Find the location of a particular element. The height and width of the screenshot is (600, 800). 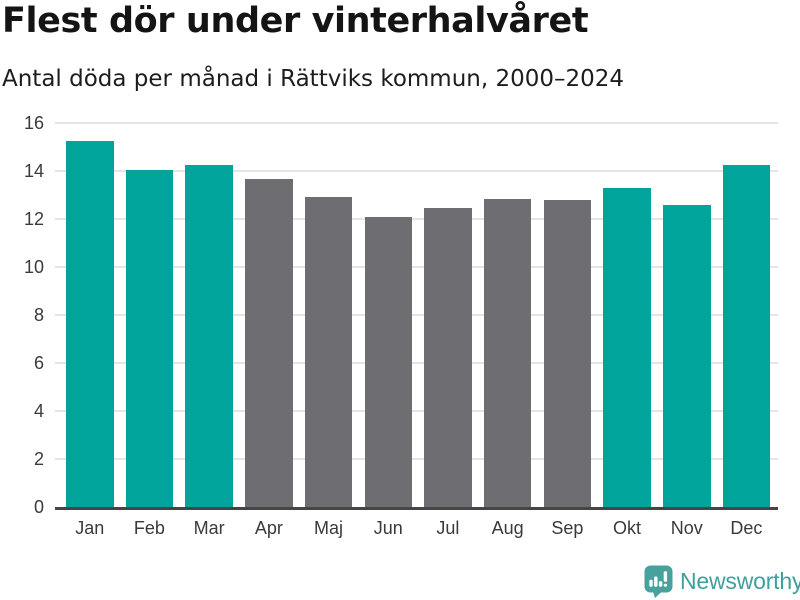

y-axis-label: 10 is located at coordinates (33, 267).